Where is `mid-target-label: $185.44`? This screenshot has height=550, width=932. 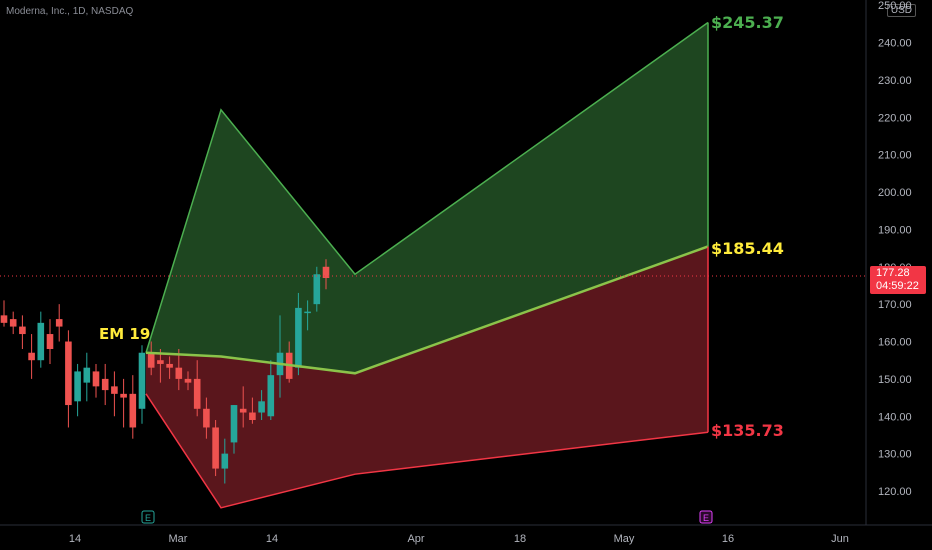 mid-target-label: $185.44 is located at coordinates (747, 248).